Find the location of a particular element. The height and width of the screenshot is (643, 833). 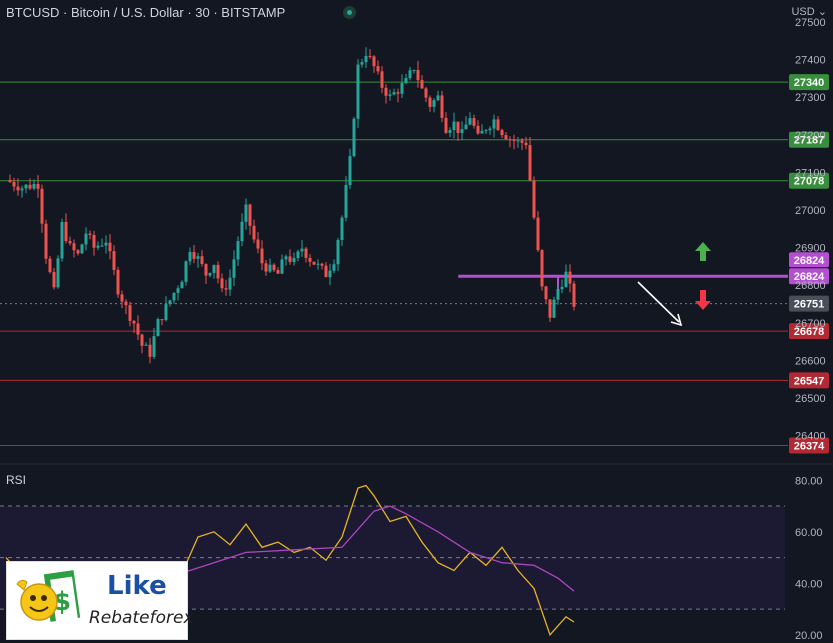

currency-selector: USD ⌄ is located at coordinates (809, 11).